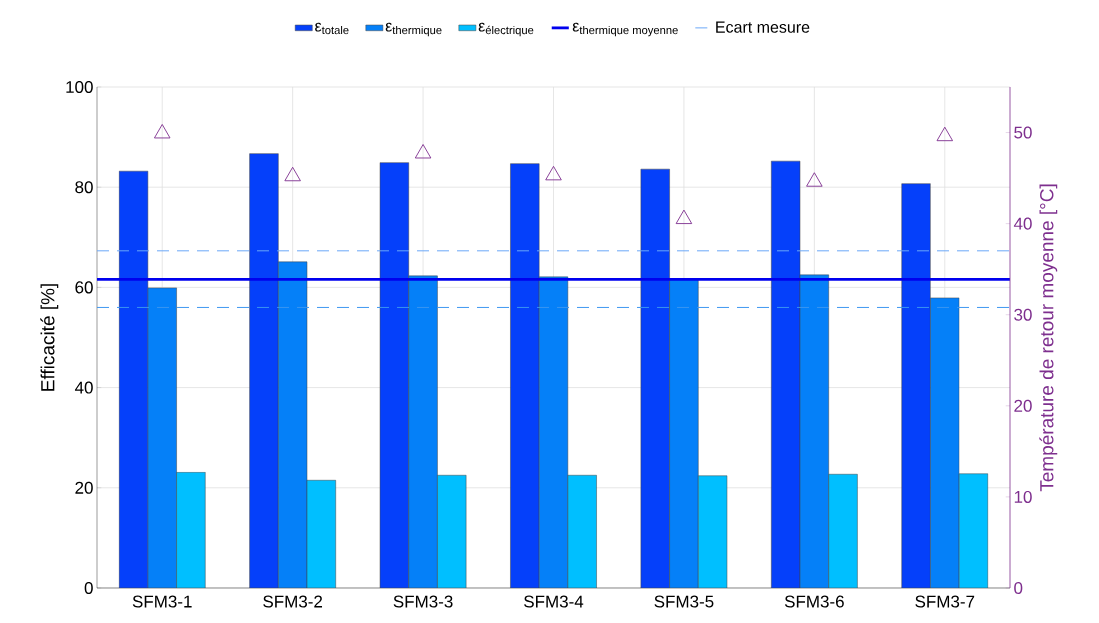 The image size is (1099, 623). I want to click on legend-label: $\text{ε}_{\text{électrique}}$, so click(506, 29).